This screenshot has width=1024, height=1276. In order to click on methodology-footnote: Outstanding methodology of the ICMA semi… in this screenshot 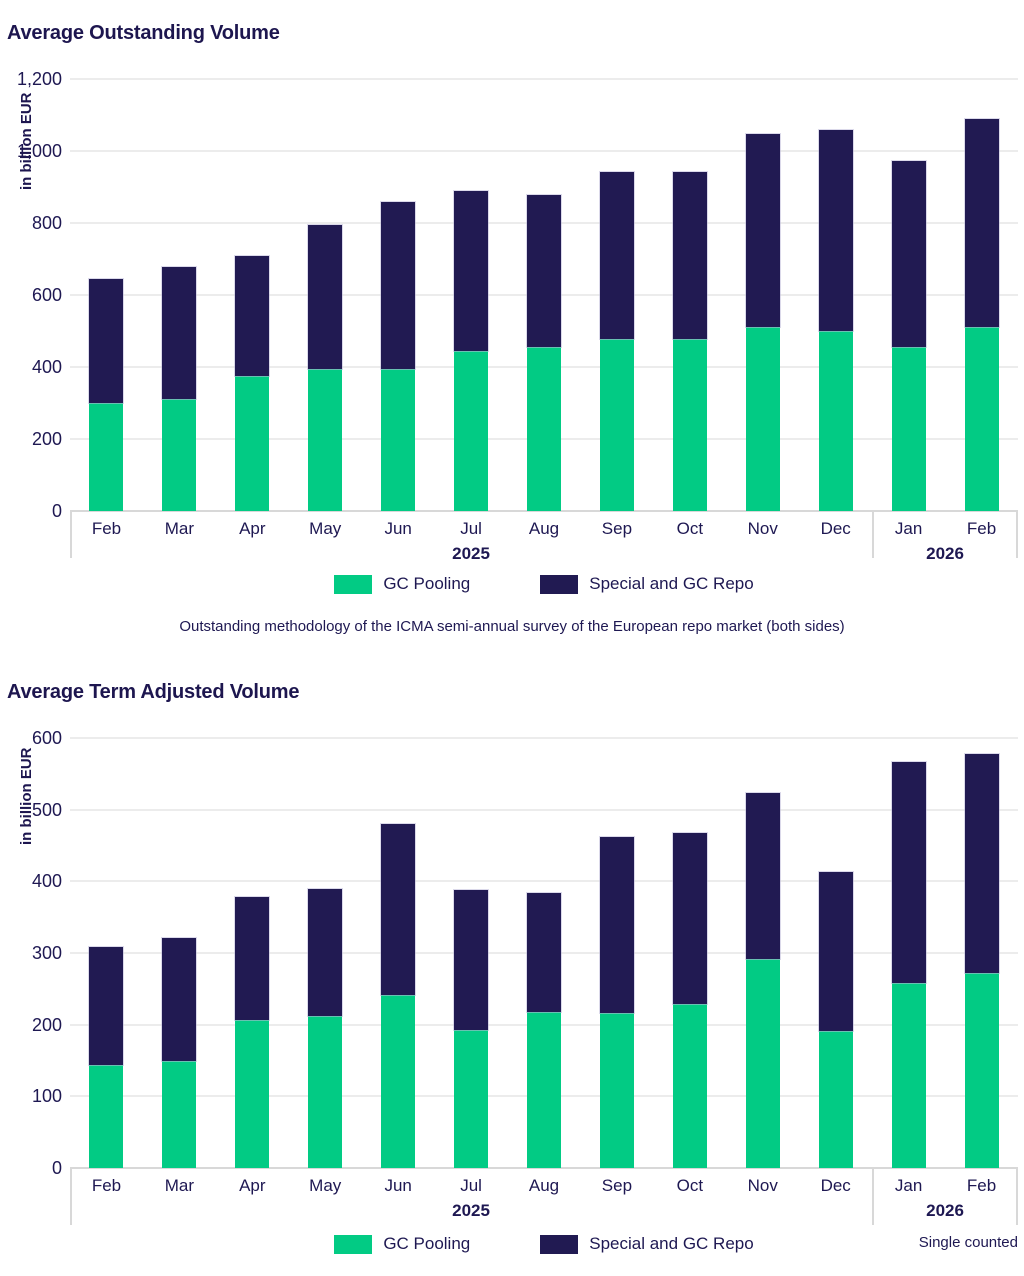, I will do `click(512, 626)`.